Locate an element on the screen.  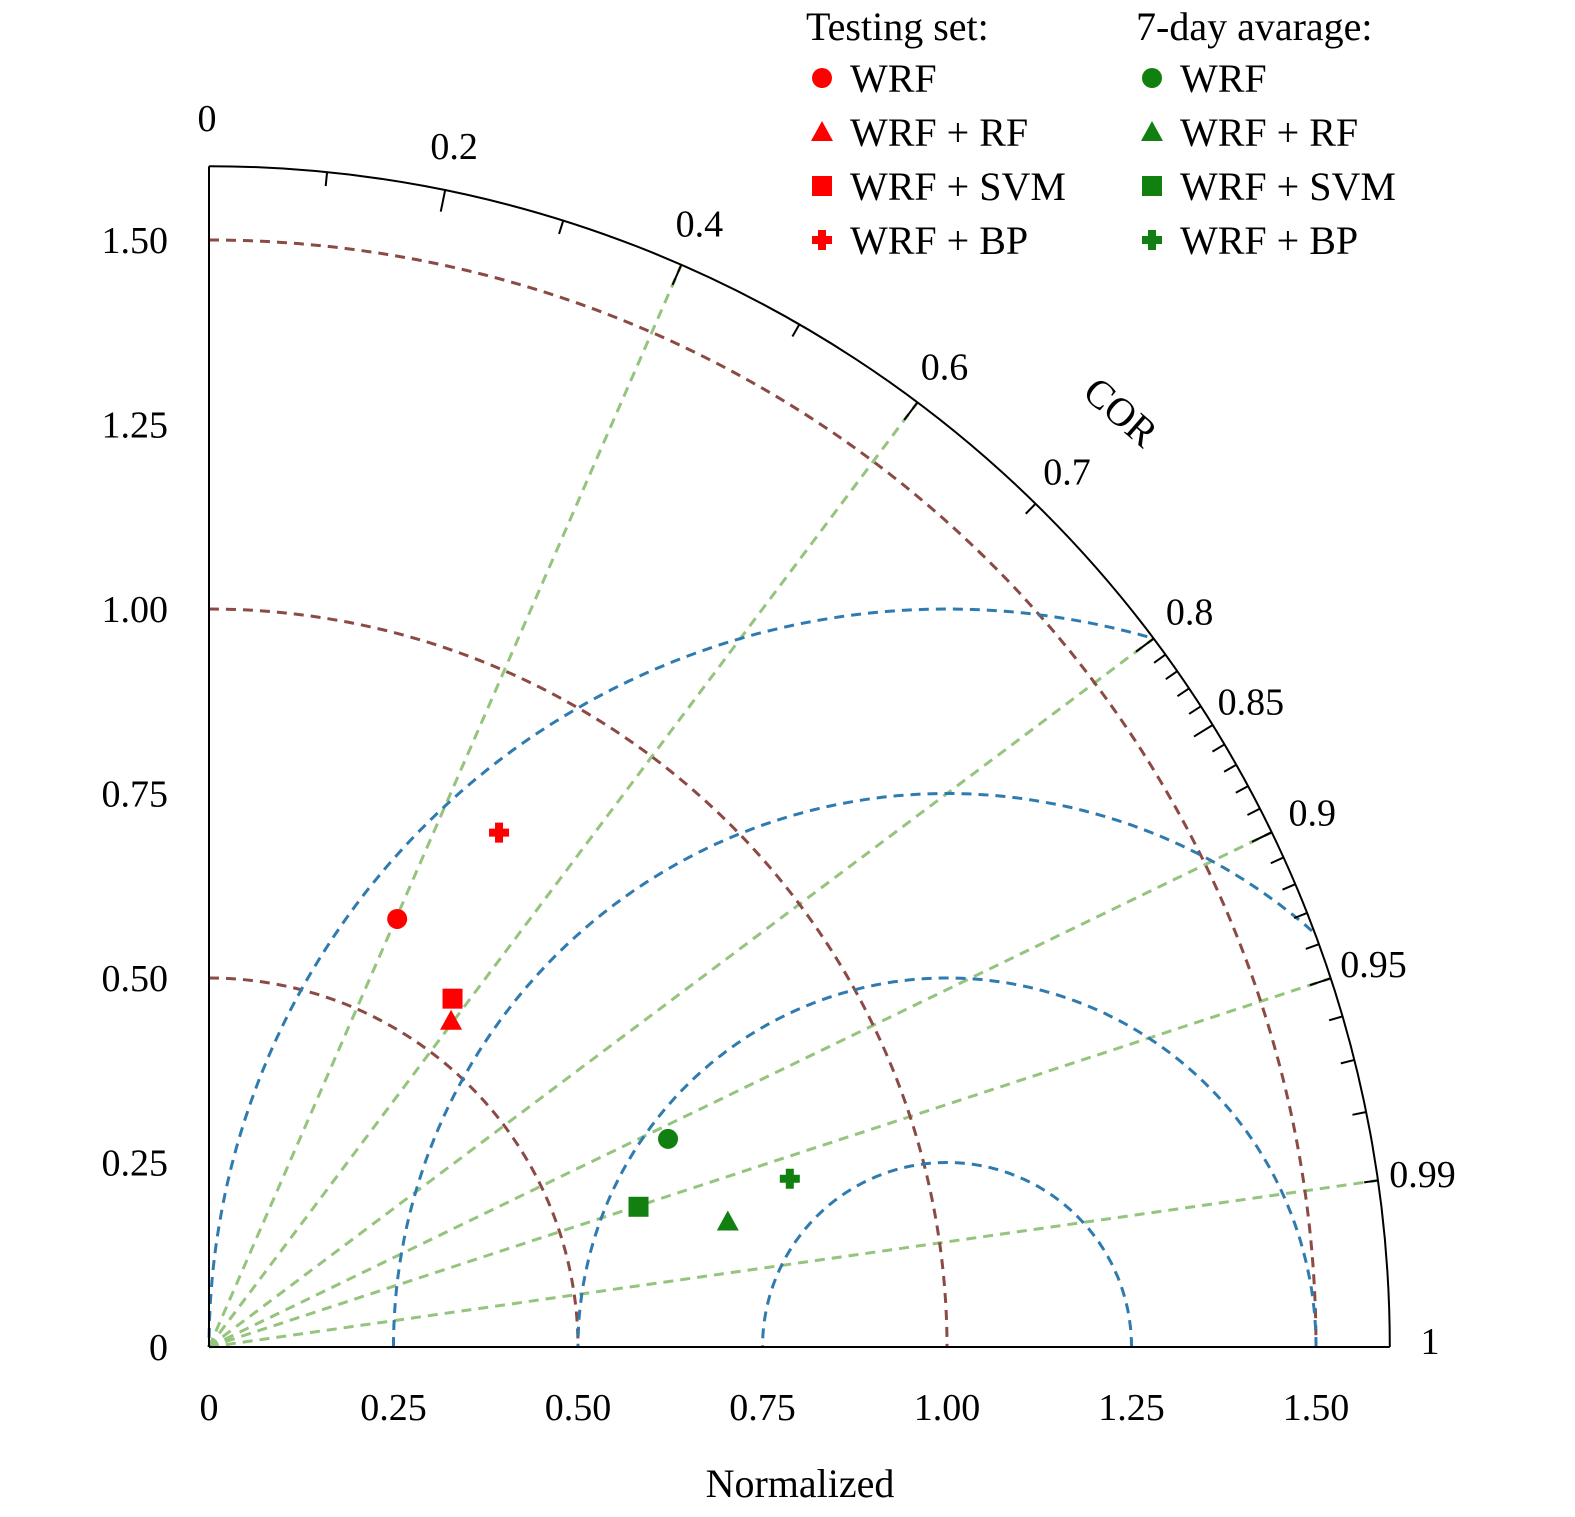
legend-title: Testing set: is located at coordinates (897, 26).